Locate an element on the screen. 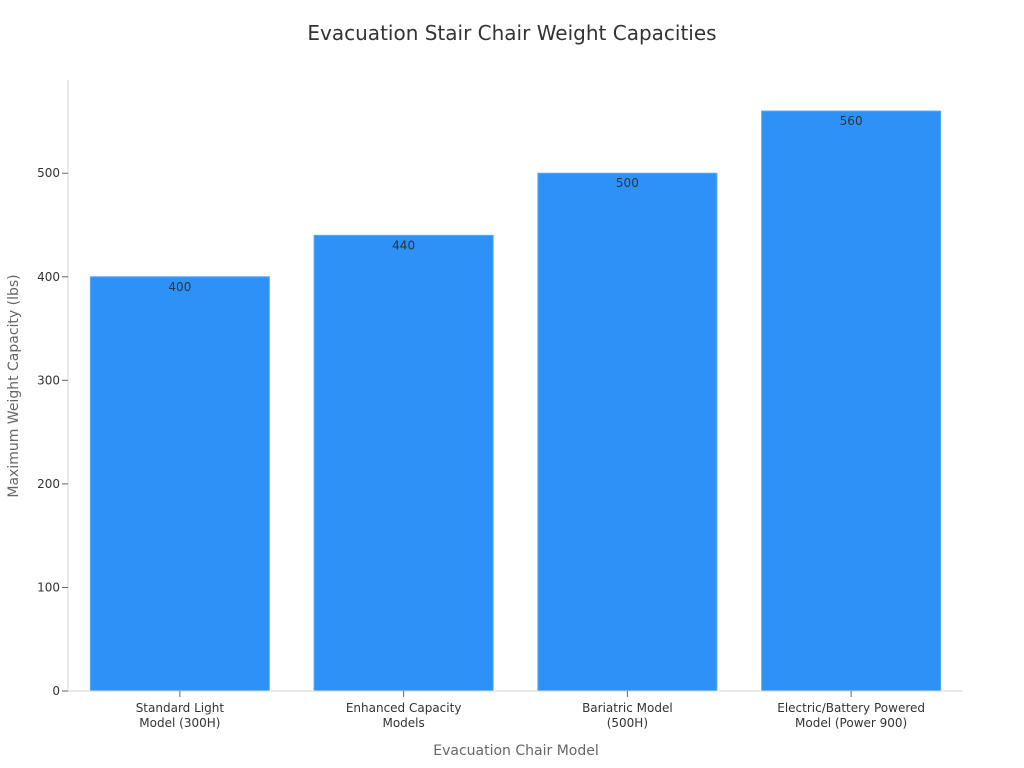 This screenshot has height=768, width=1024. y-tick-label: 500 is located at coordinates (48, 173).